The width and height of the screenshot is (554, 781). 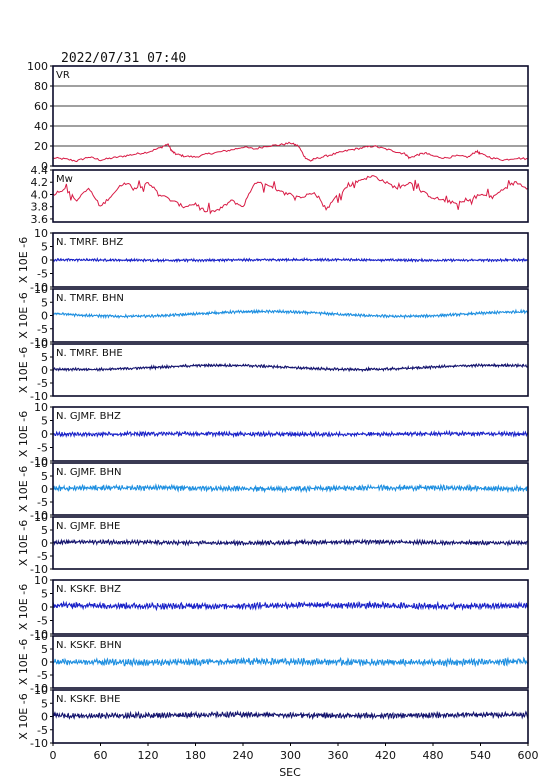 I want to click on panel-label: N. GJMF. BHZ, so click(x=88, y=416).